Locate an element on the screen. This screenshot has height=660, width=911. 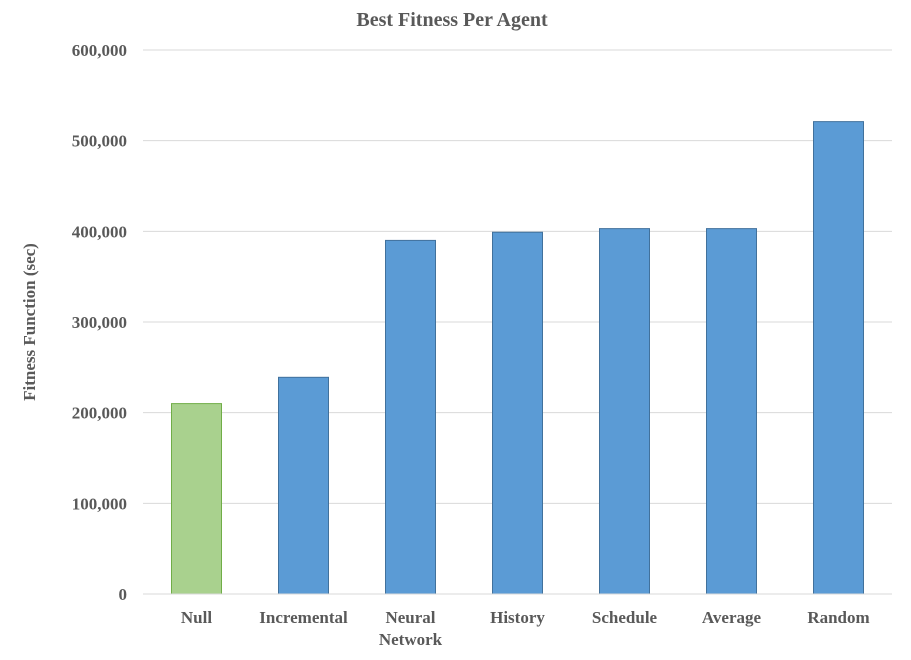
bar-average is located at coordinates (731, 411).